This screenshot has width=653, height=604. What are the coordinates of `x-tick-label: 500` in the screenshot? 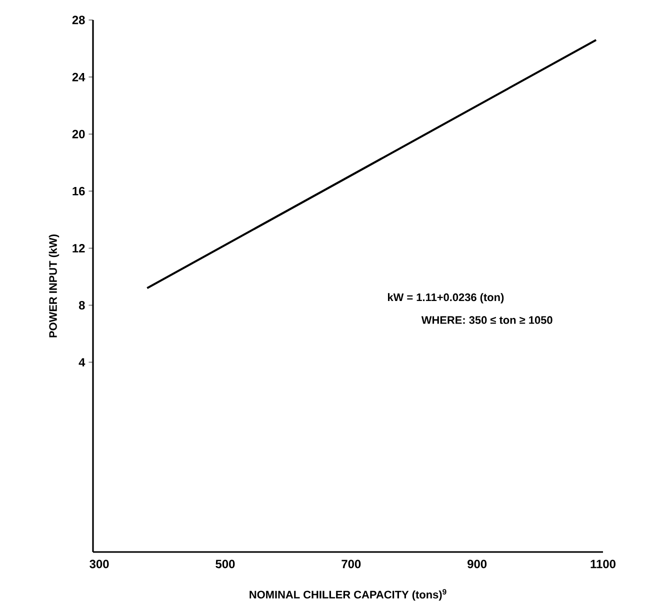 It's located at (225, 564).